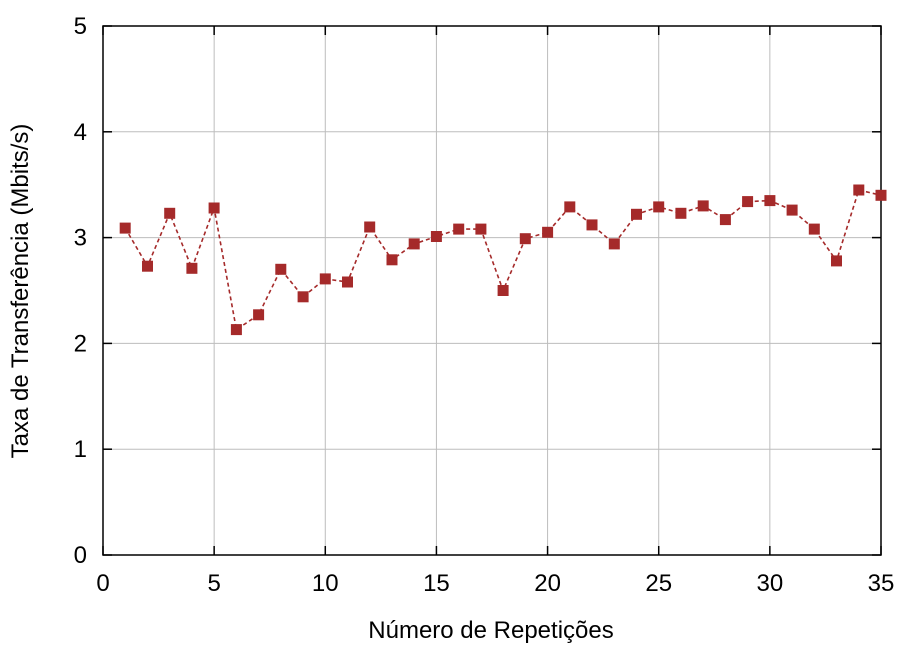  I want to click on x-tick-label: 30, so click(770, 583).